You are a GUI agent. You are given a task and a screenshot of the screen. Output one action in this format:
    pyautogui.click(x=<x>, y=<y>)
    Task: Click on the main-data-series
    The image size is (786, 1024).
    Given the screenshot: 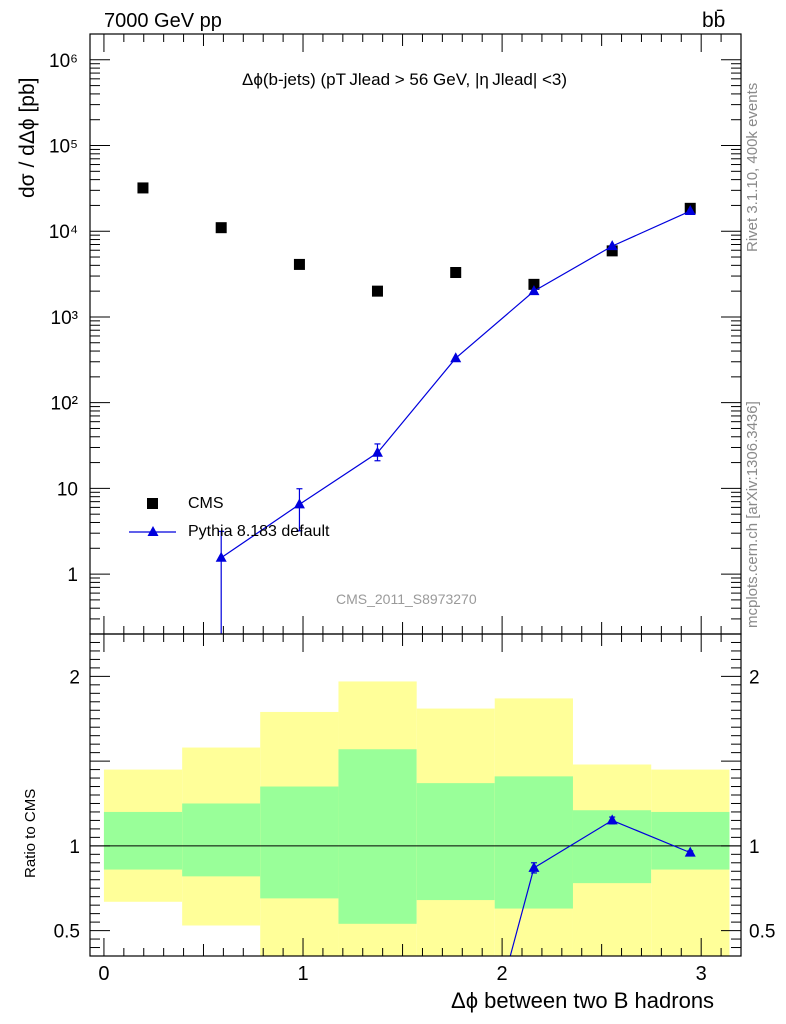 What is the action you would take?
    pyautogui.click(x=416, y=239)
    